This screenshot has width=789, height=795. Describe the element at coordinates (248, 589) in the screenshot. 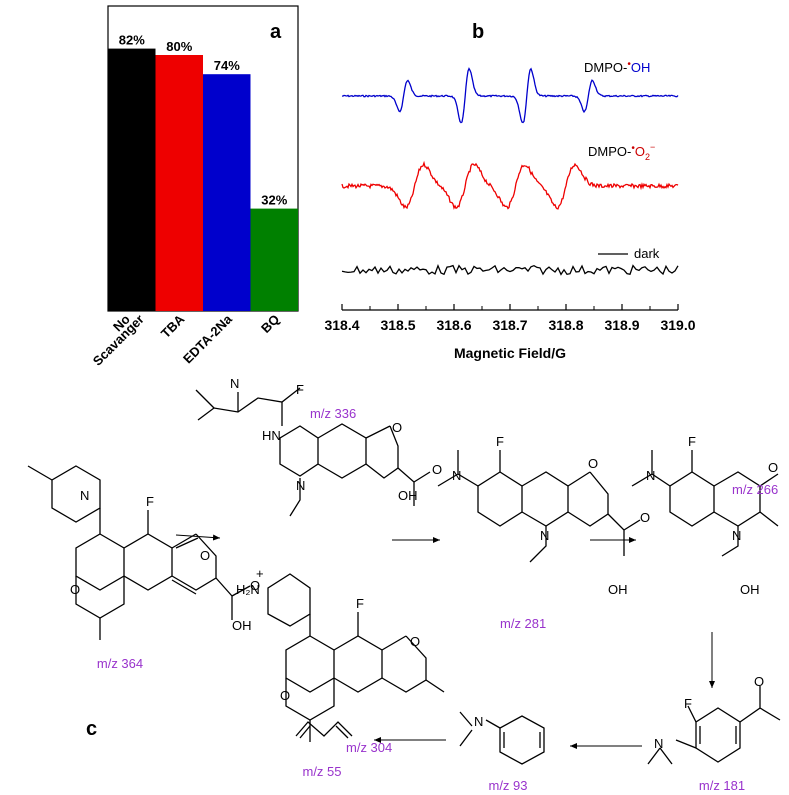

I see `atom-h2n: H₂N` at that location.